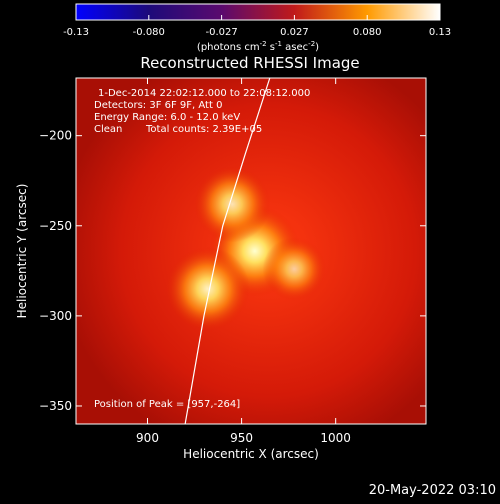 The height and width of the screenshot is (504, 500). I want to click on colorbar-unit-label: (photons cm-2 s-1 asec-2), so click(258, 46).